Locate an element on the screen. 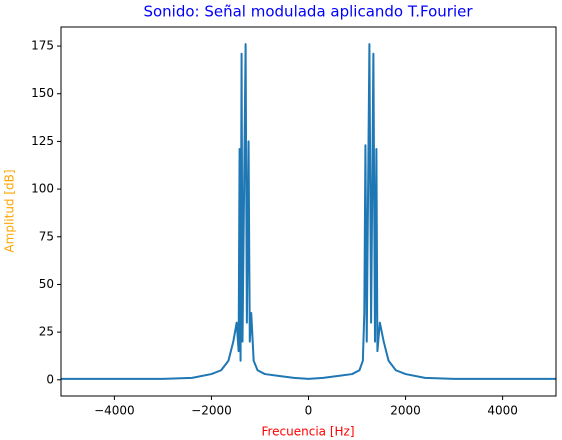 The image size is (562, 440). x-tick-label: 2000 is located at coordinates (405, 411).